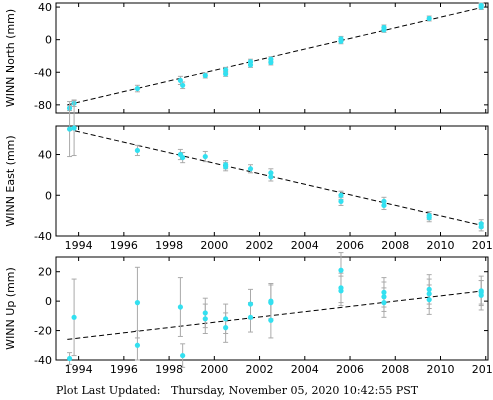  Describe the element at coordinates (43, 105) in the screenshot. I see `y-tick-label: -80` at that location.